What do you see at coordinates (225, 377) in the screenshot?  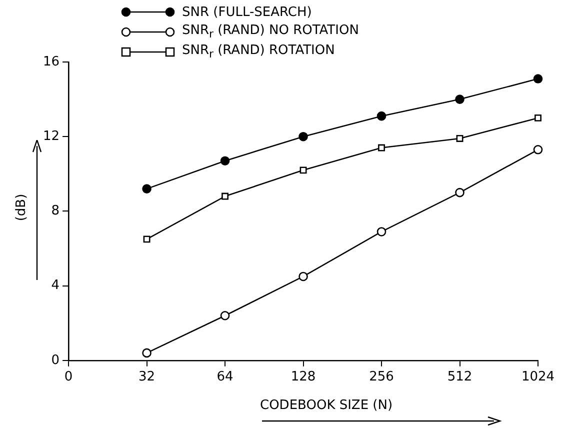 I see `x-tick-label: 64` at bounding box center [225, 377].